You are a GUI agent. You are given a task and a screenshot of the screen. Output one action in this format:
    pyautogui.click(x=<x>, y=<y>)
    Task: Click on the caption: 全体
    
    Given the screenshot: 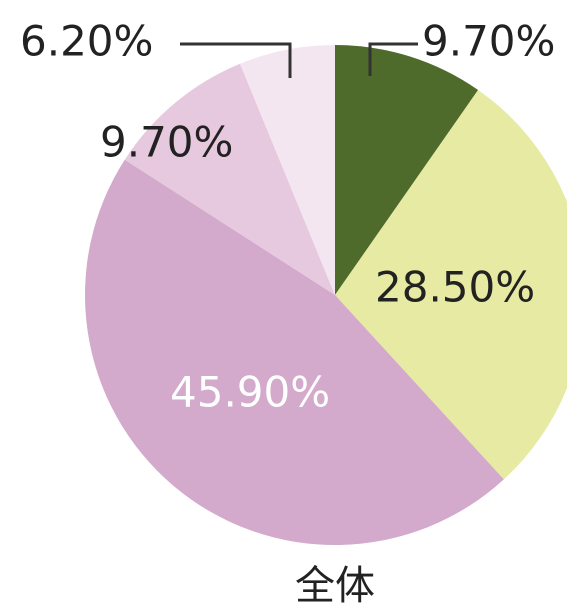 What is the action you would take?
    pyautogui.click(x=335, y=586)
    